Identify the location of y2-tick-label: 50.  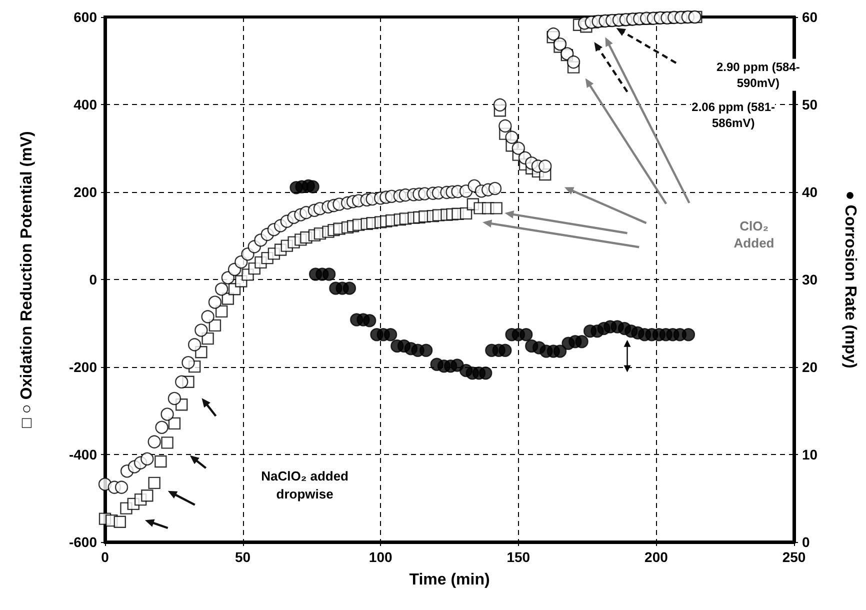
(810, 104).